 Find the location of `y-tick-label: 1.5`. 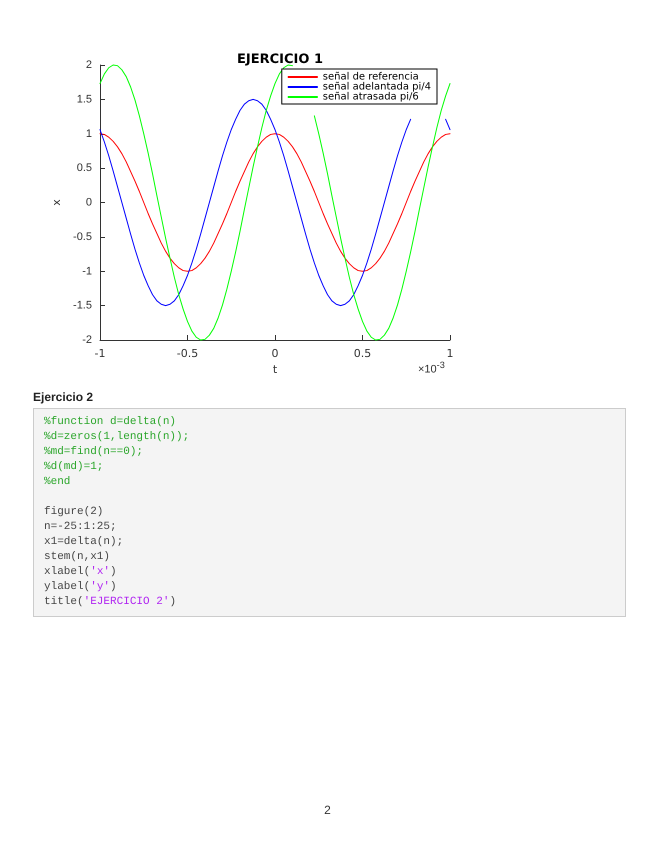

y-tick-label: 1.5 is located at coordinates (84, 99).